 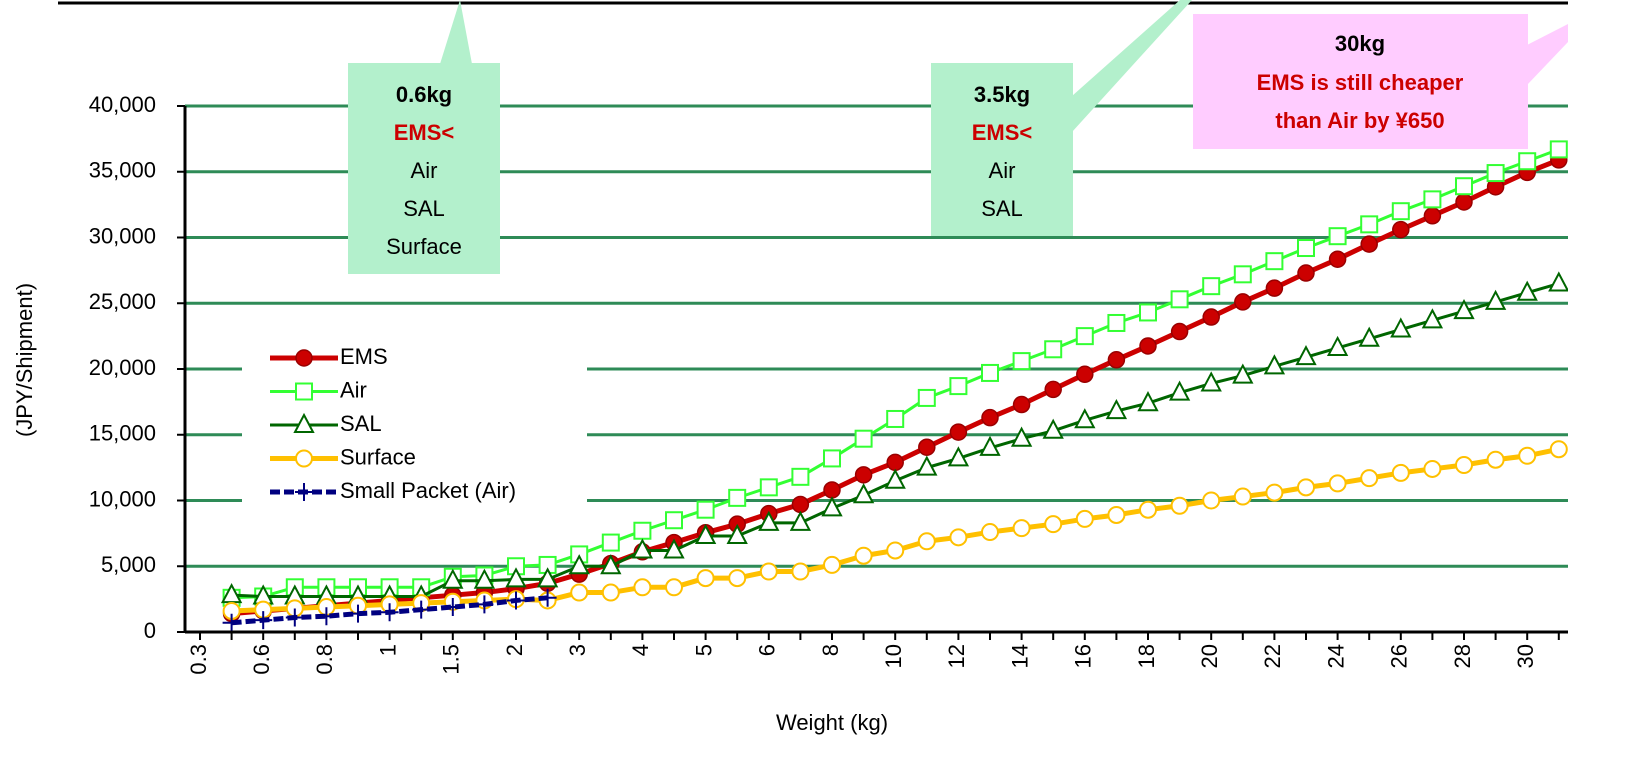 I want to click on legend: EMS Air SAL Surface Small Packet (Air), so click(x=393, y=423).